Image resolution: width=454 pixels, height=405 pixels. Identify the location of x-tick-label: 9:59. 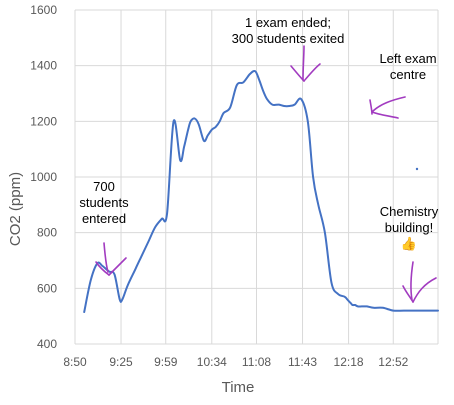
(166, 362).